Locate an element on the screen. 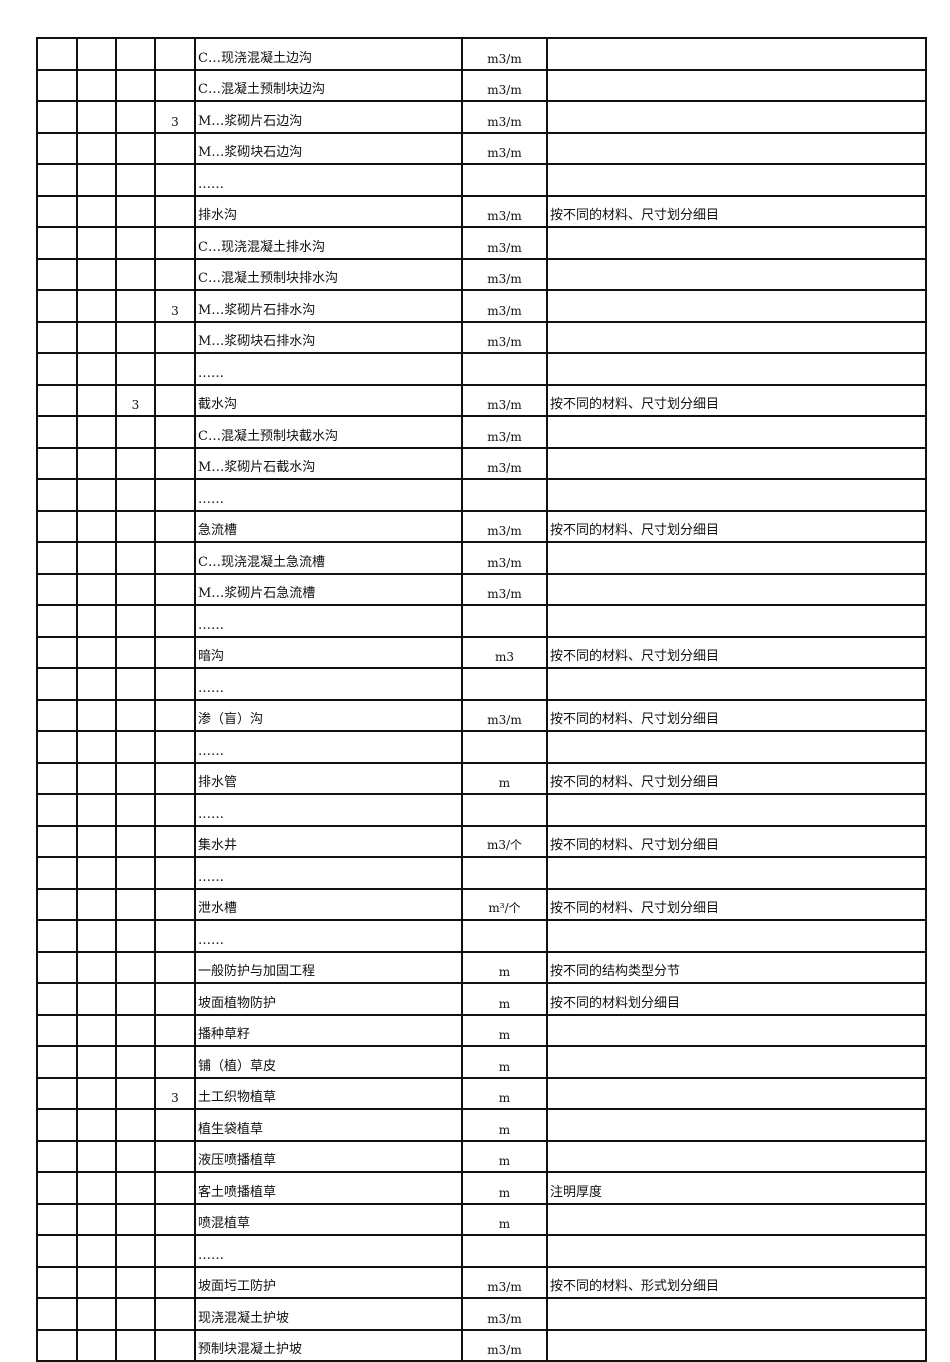 This screenshot has height=1362, width=950. item-name-cell: C…现浇混凝土边沟 is located at coordinates (328, 54).